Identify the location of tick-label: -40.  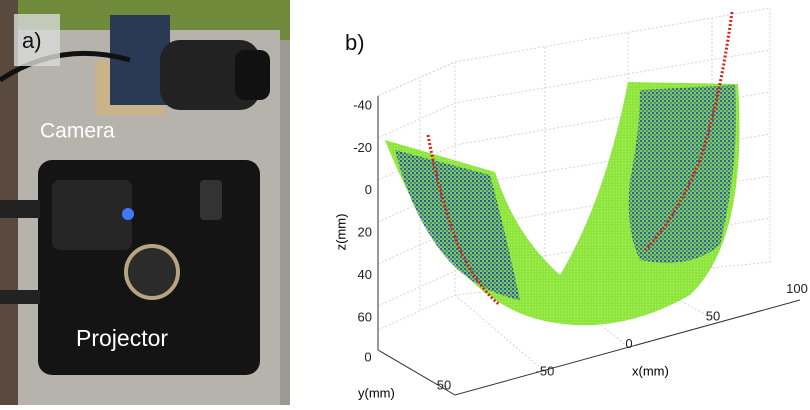
(362, 104).